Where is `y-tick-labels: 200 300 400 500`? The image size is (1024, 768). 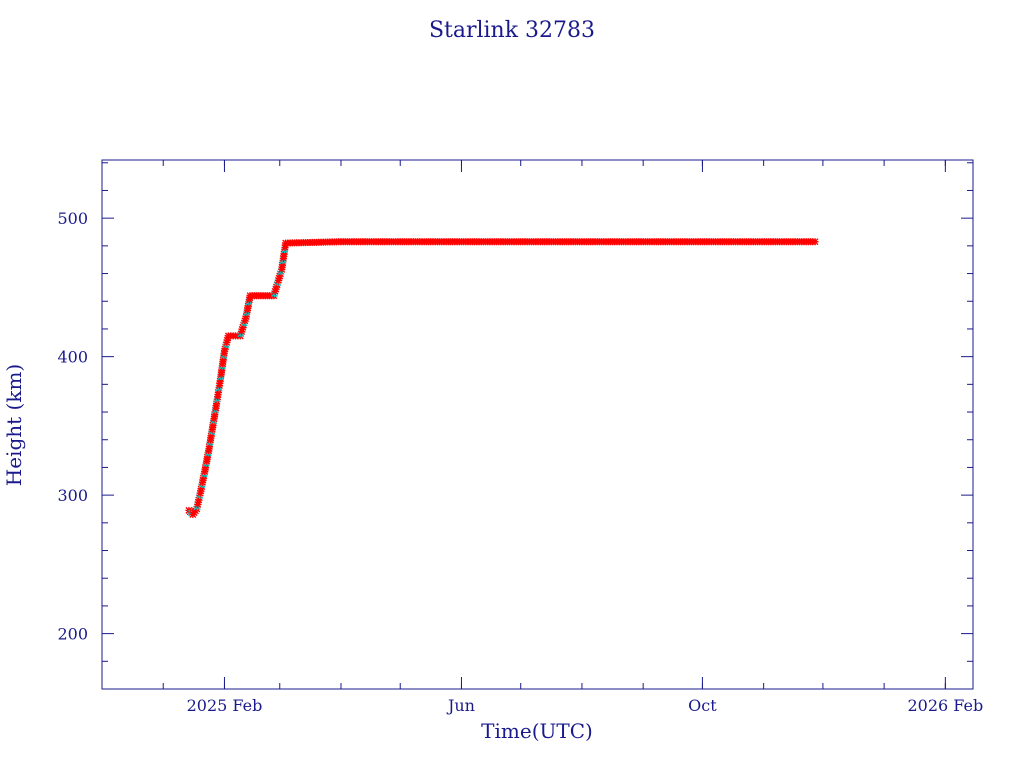
y-tick-labels: 200 300 400 500 is located at coordinates (72, 426).